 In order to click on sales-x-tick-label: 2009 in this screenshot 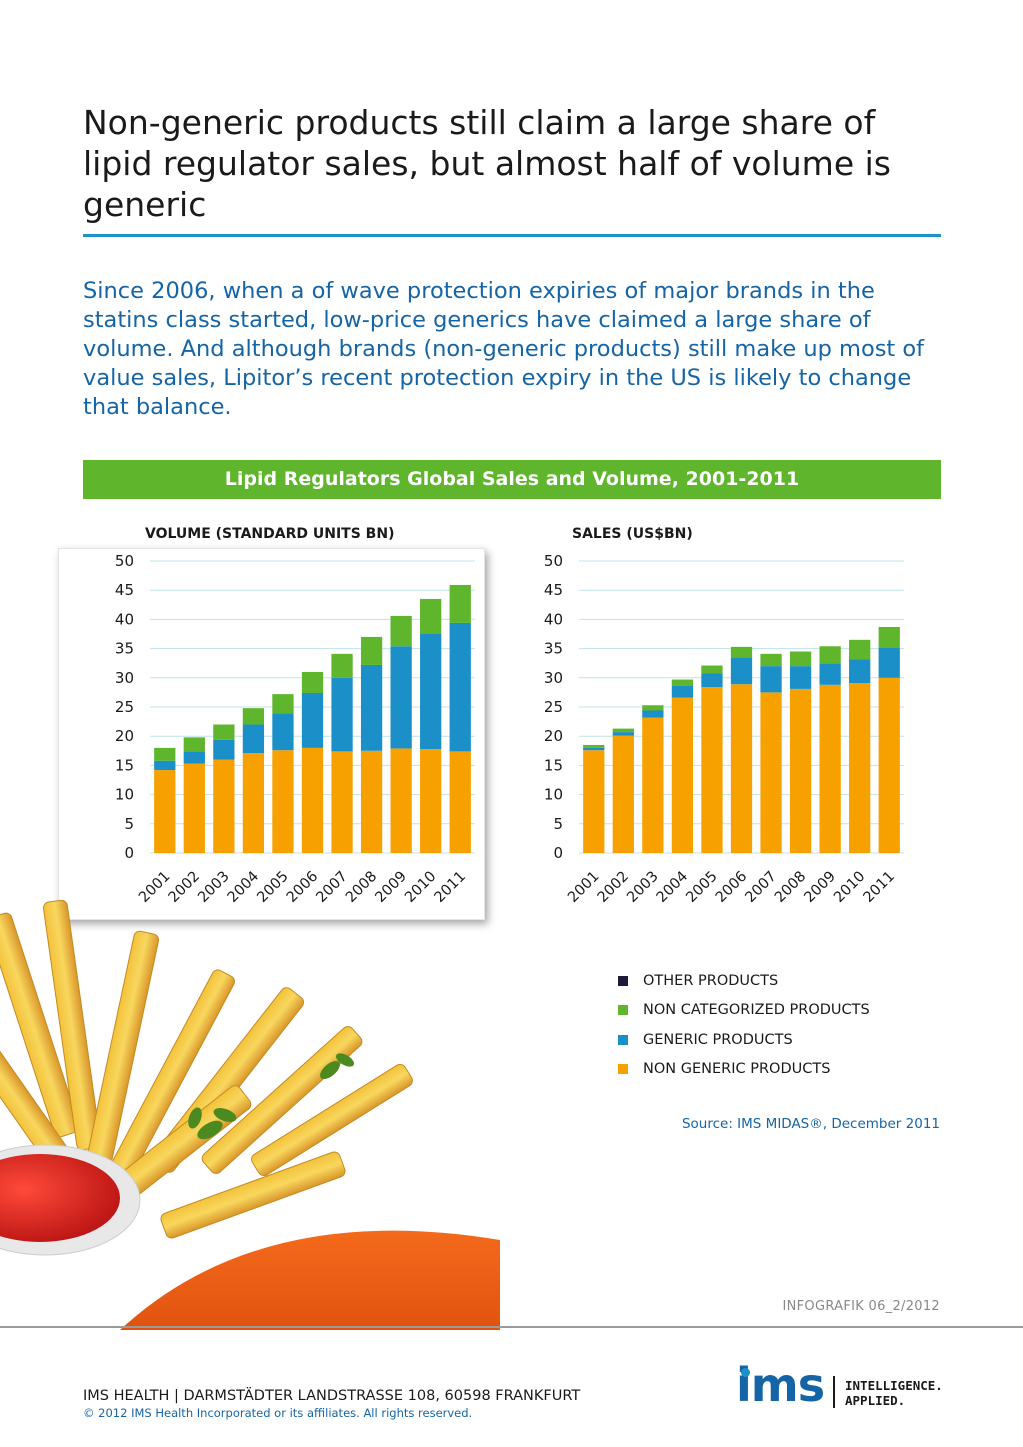, I will do `click(820, 887)`.